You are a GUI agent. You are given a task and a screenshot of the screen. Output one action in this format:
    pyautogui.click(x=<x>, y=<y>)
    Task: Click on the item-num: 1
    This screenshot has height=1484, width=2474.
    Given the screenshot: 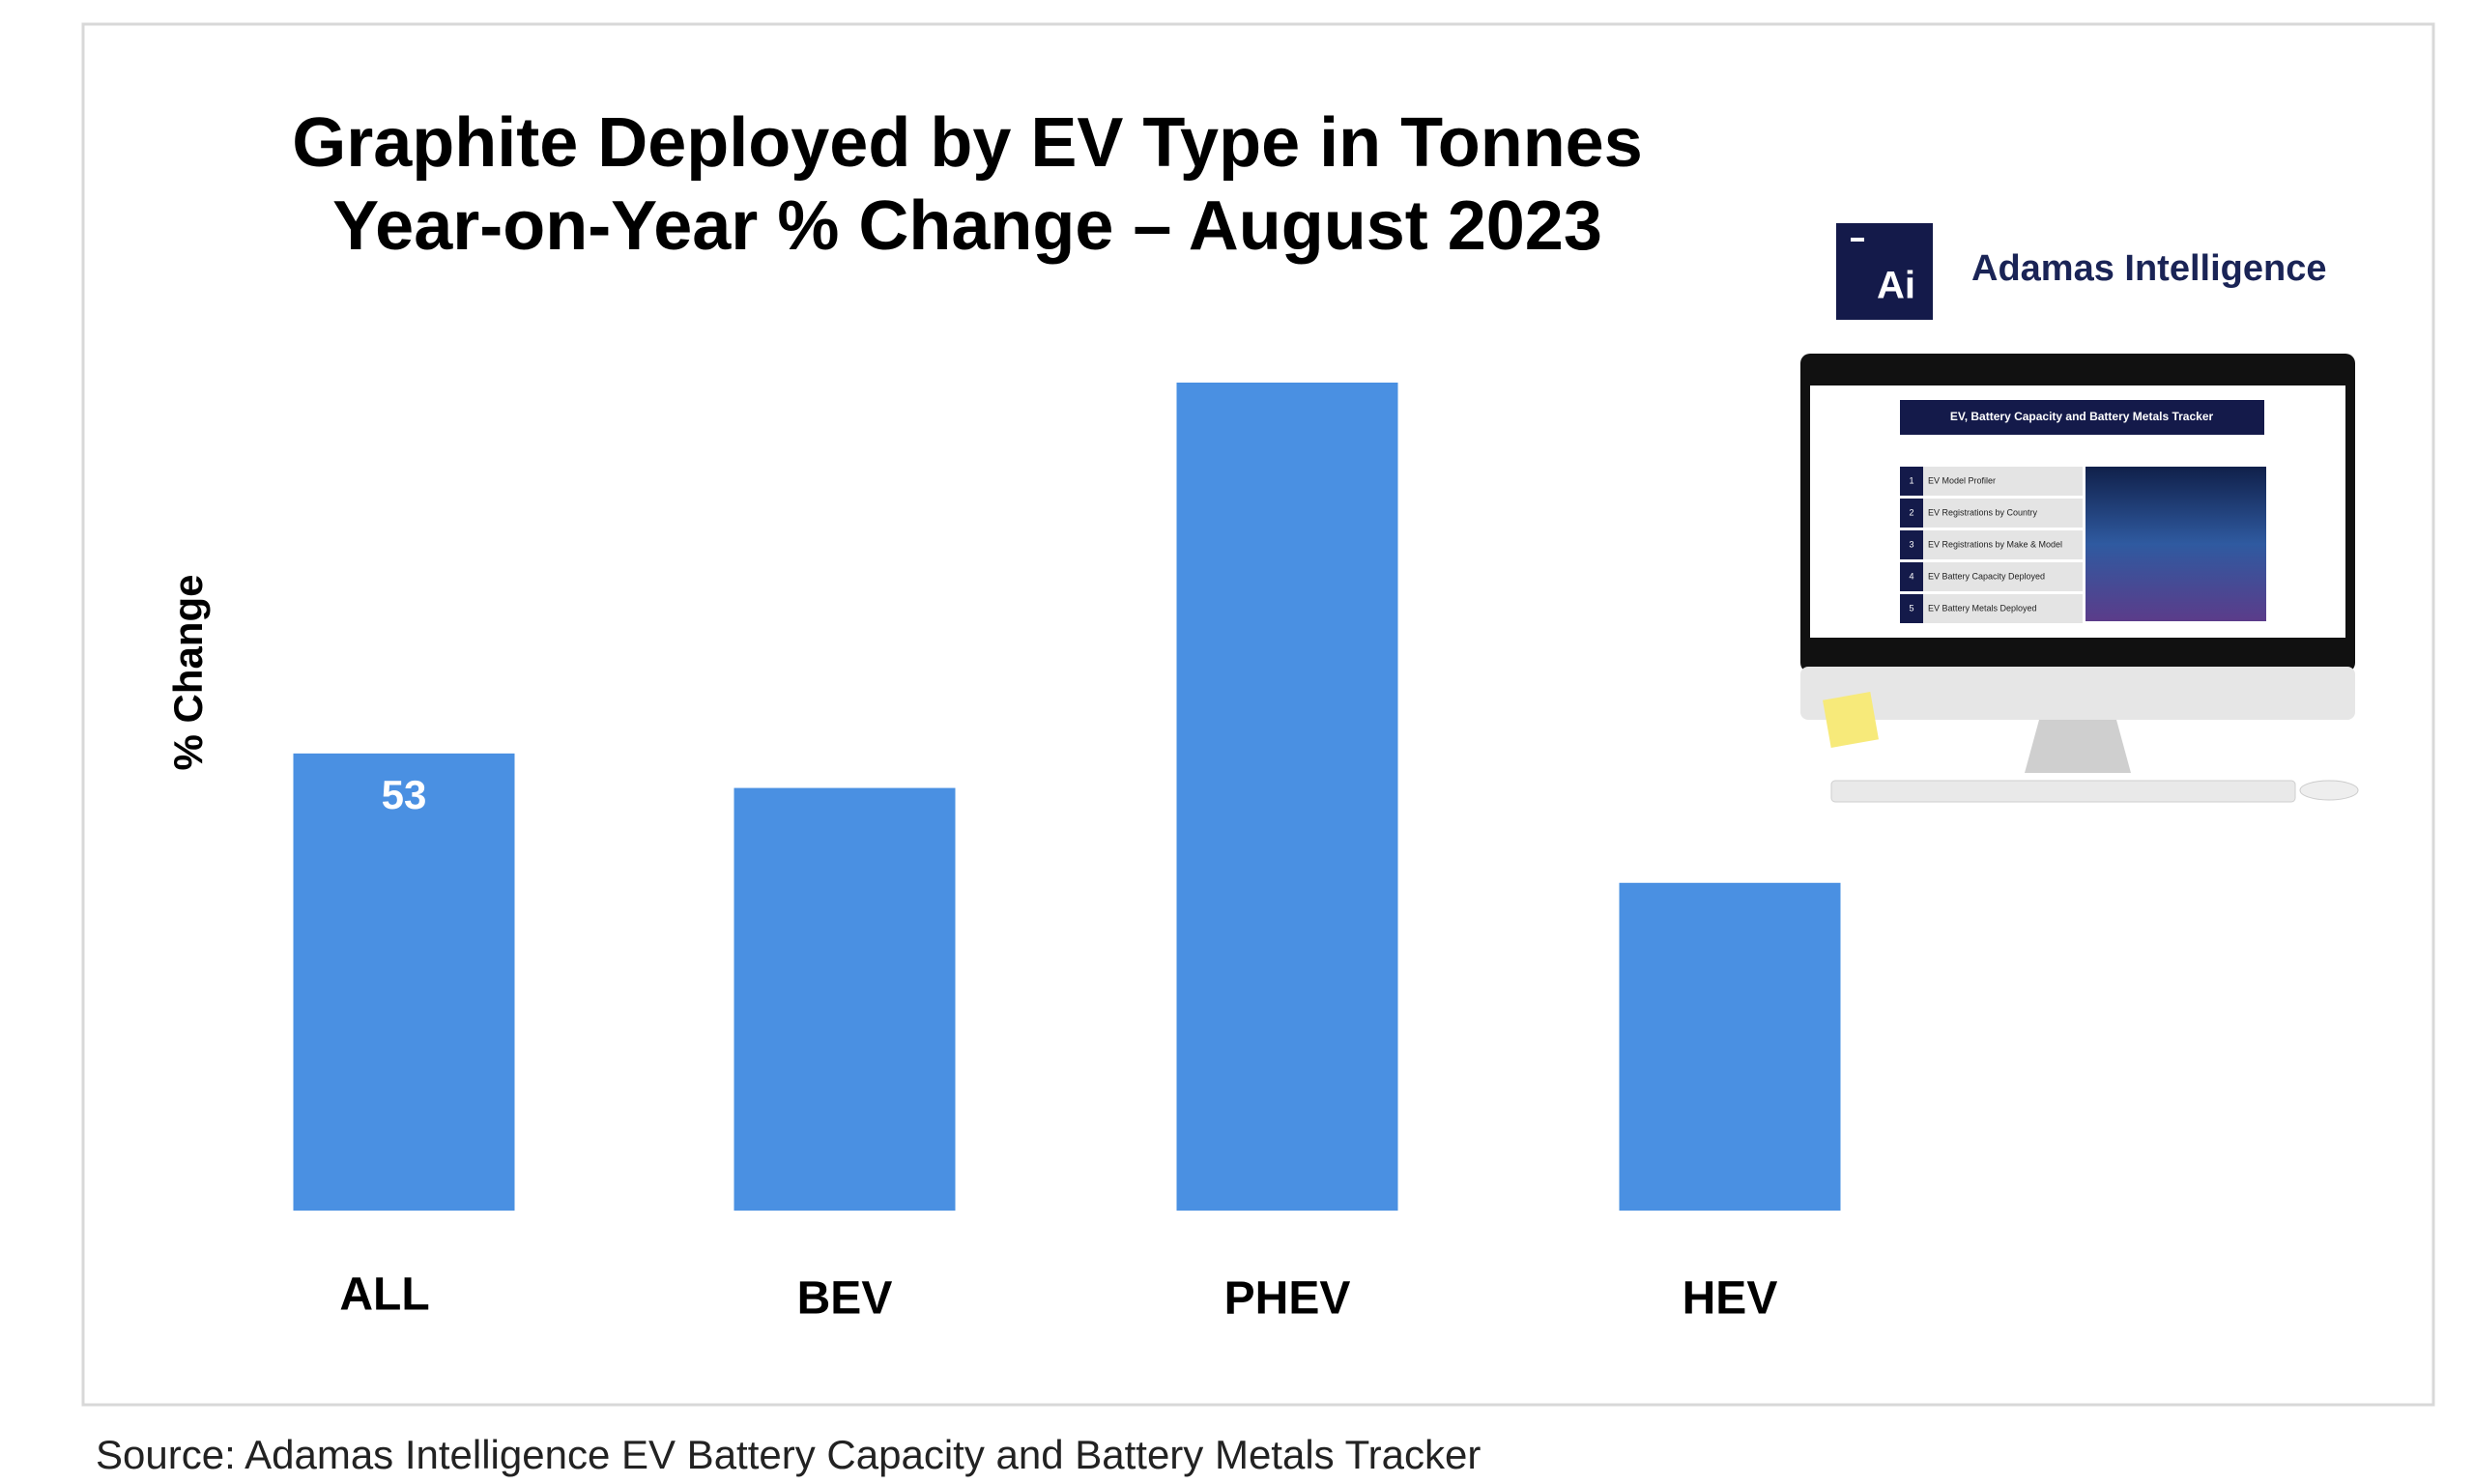 What is the action you would take?
    pyautogui.click(x=1911, y=480)
    